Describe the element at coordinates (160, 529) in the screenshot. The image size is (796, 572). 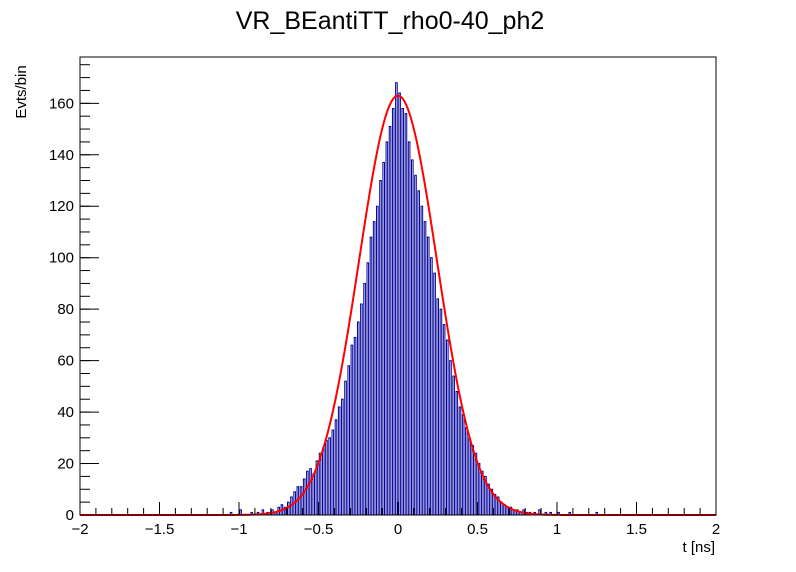
I see `x-tick-label: −1.5` at that location.